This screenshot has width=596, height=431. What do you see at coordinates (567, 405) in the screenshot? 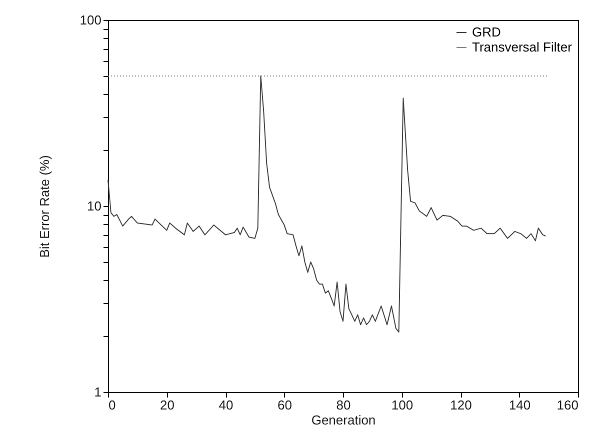
I see `x-tick-label: 160` at bounding box center [567, 405].